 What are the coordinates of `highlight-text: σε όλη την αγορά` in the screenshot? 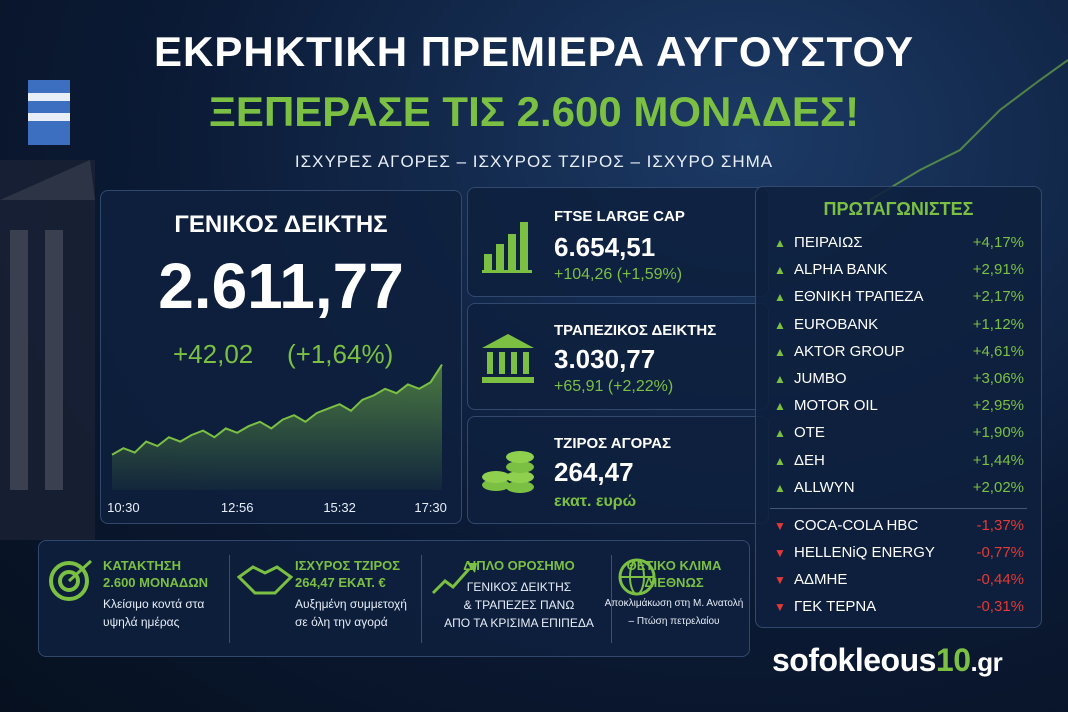 It's located at (341, 622).